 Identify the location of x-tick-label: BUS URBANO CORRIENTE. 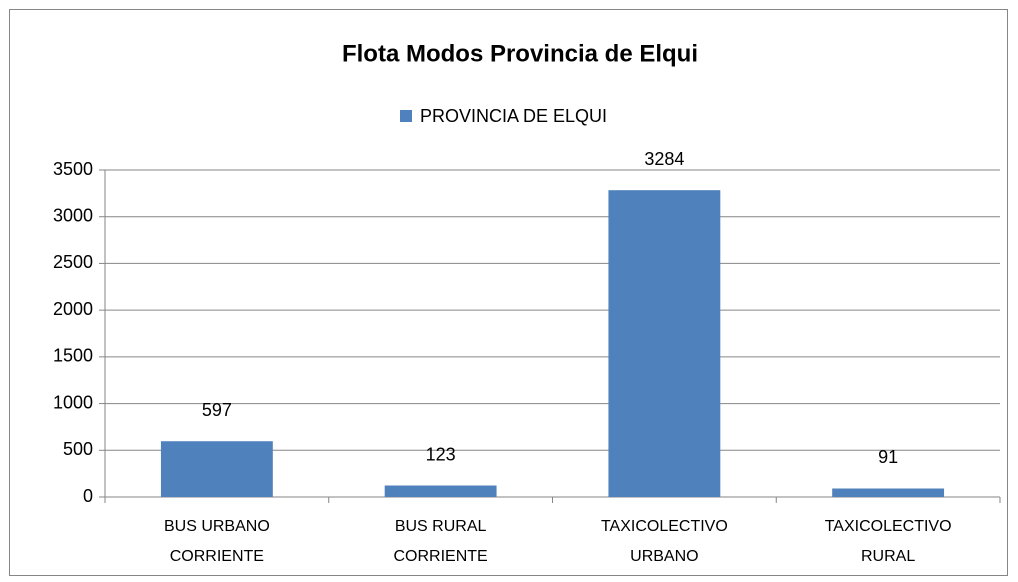
(217, 541).